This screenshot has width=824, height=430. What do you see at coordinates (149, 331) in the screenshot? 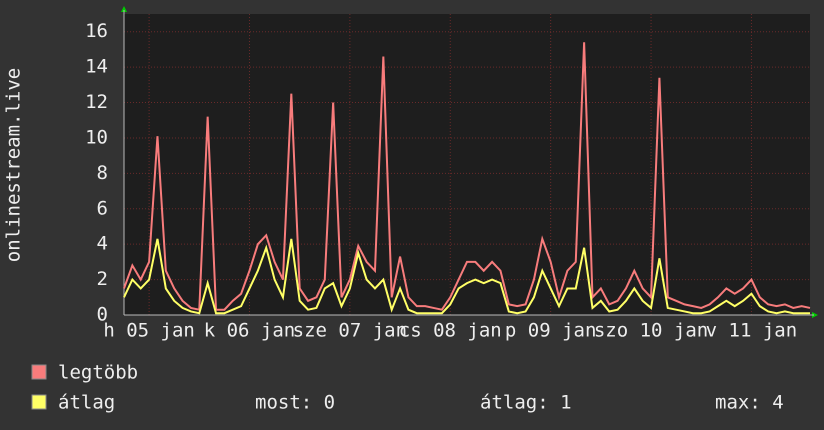
I see `x-tick-label: h 05 jan` at bounding box center [149, 331].